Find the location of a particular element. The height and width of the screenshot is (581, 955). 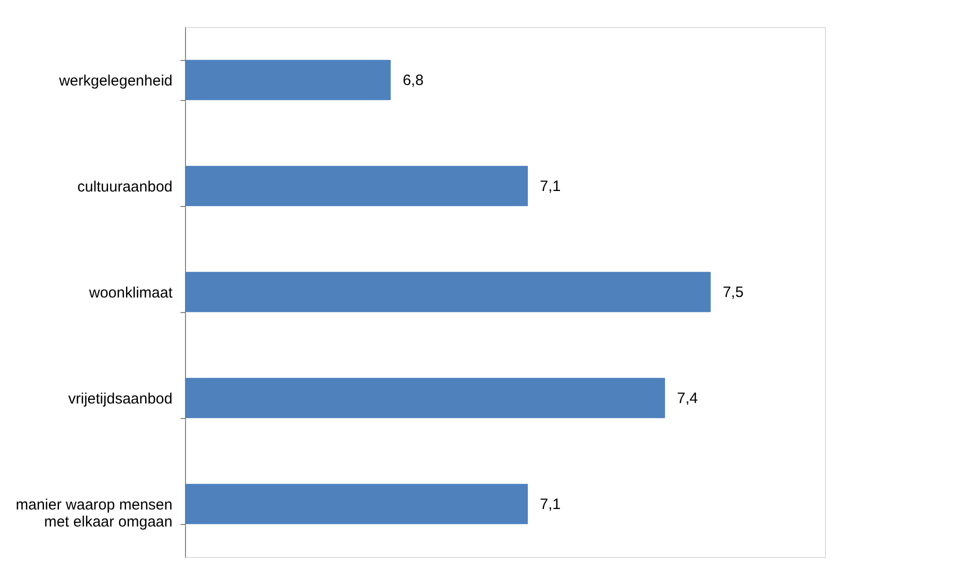

y-tick-label: cultuuraanbod is located at coordinates (124, 187).